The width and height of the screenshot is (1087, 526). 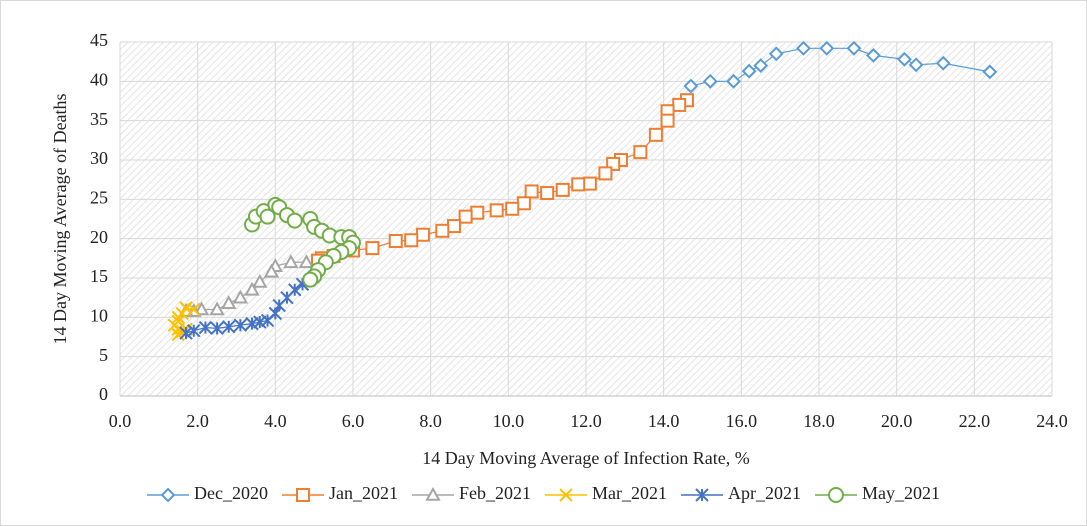 I want to click on legend-label: Apr_2021, so click(x=764, y=493).